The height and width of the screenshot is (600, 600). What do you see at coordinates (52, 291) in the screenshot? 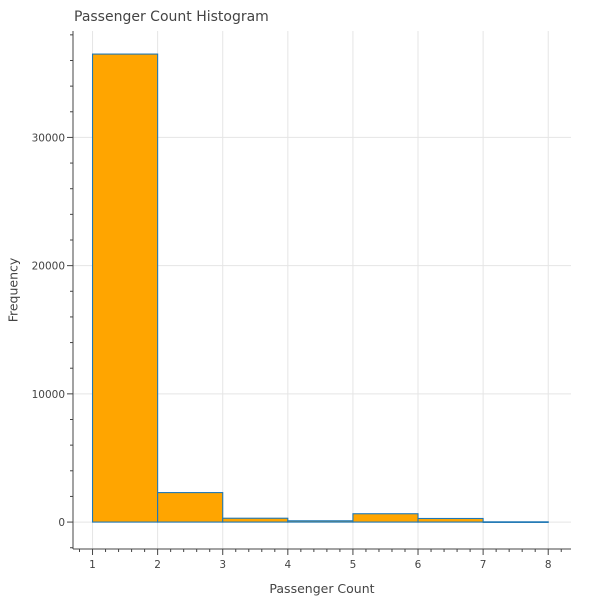
I see `y-ticks: 0 10000 20000 30000` at bounding box center [52, 291].